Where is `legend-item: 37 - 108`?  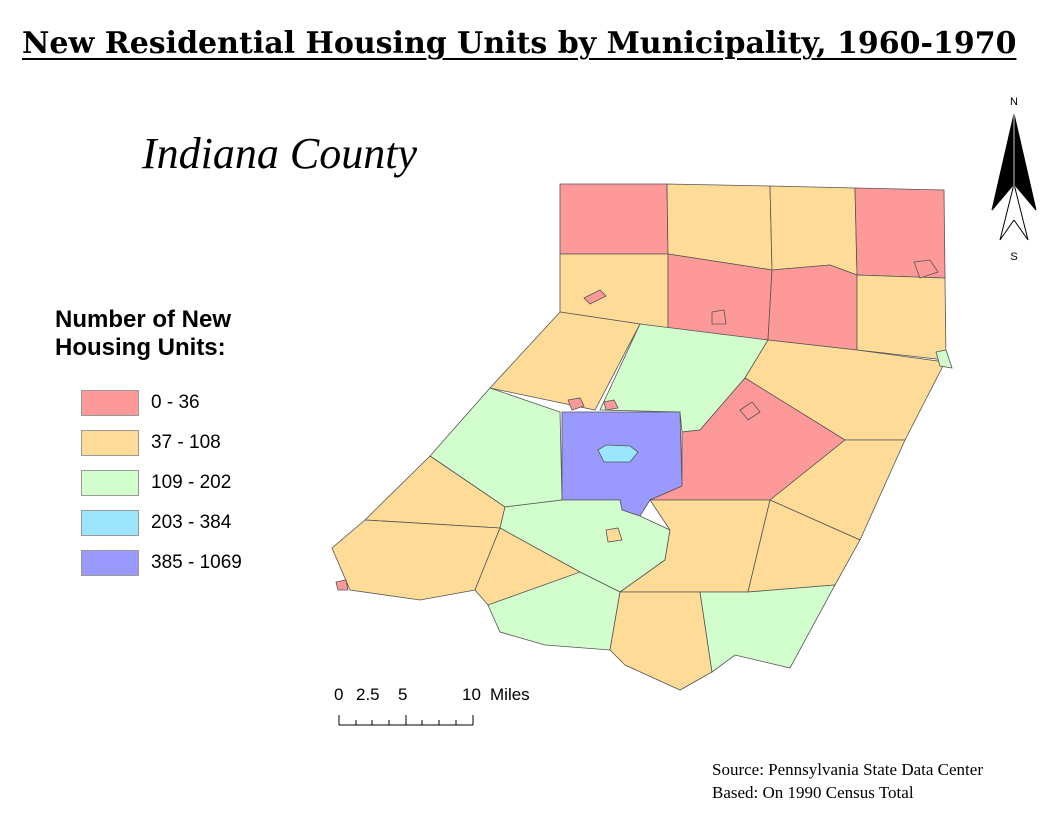
legend-item: 37 - 108 is located at coordinates (161, 450).